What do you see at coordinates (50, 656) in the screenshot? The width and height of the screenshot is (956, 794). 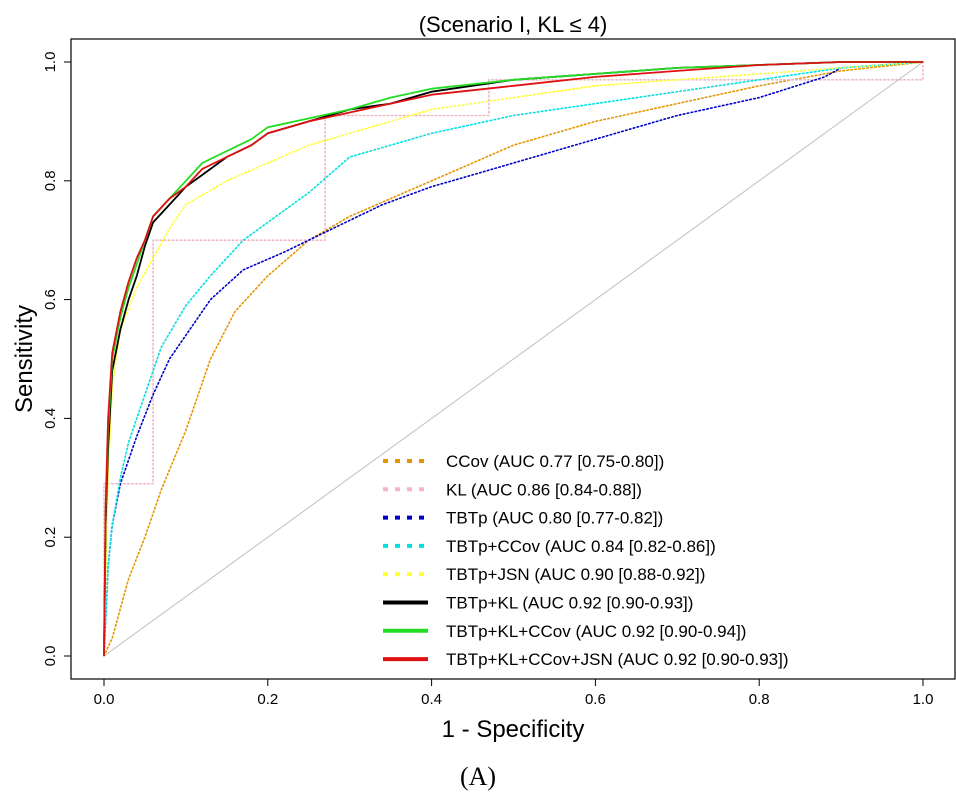 I see `y-tick-label: 0.0` at bounding box center [50, 656].